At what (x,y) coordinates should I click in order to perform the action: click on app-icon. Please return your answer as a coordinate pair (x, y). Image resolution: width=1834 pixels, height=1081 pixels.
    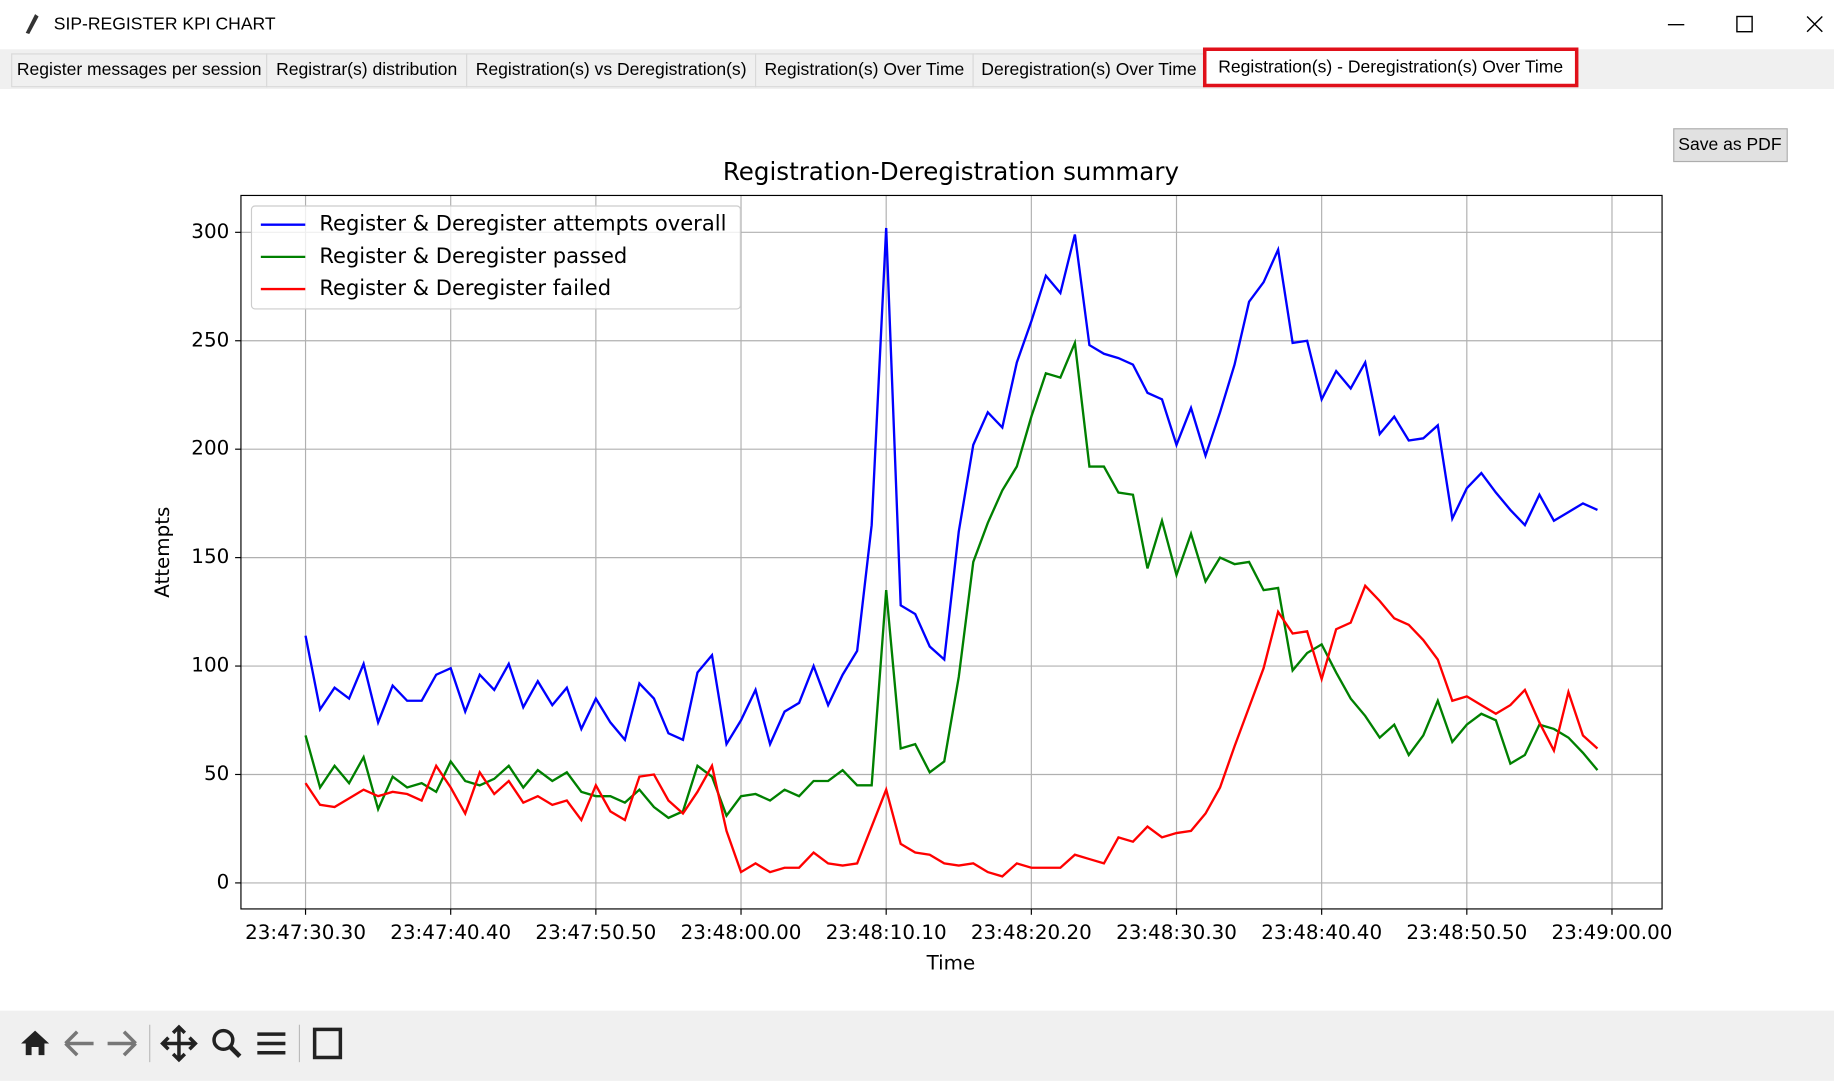
    Looking at the image, I should click on (32, 24).